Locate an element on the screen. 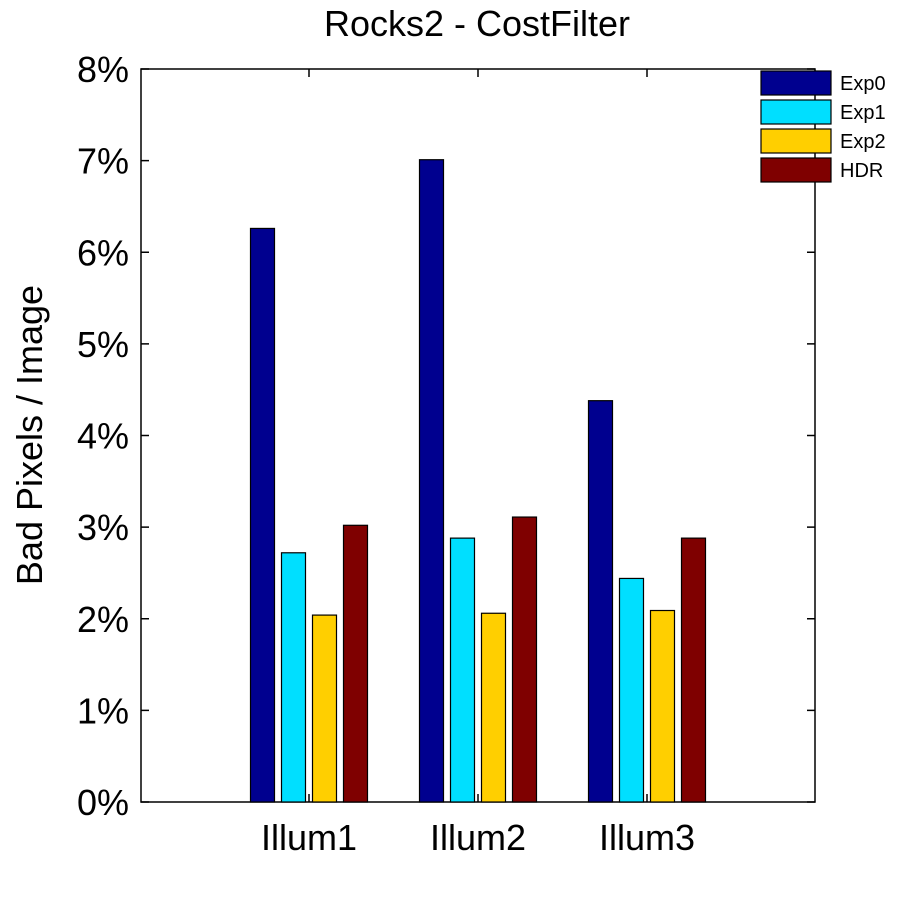  bar-exp2-illum2 is located at coordinates (493, 707).